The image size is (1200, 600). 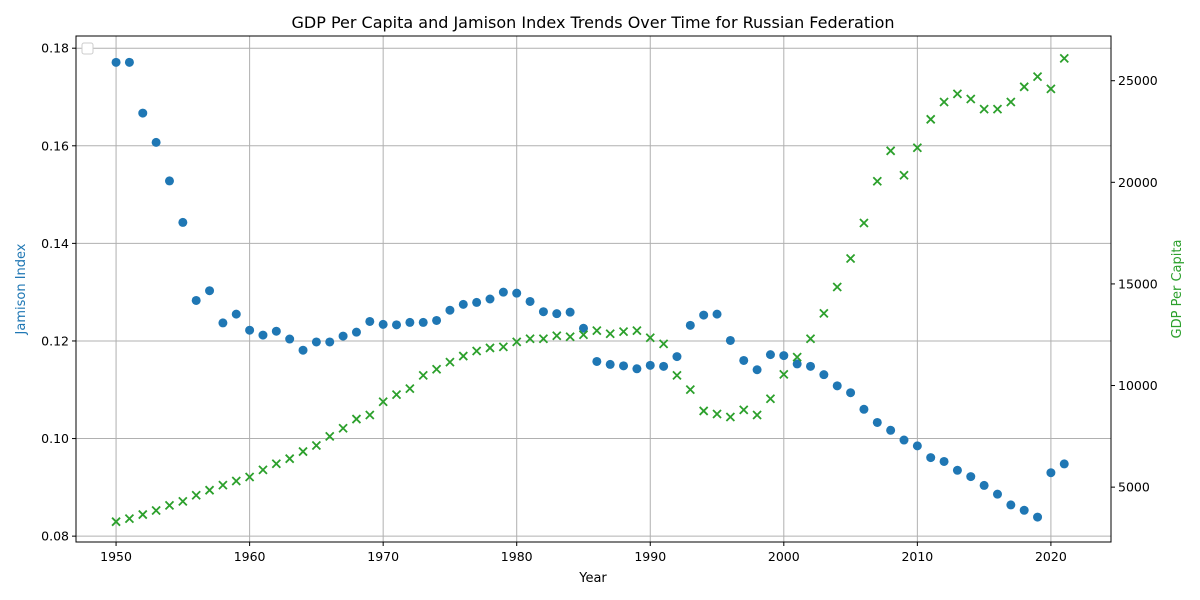 I want to click on left-y-tick-label: 0.12, so click(x=55, y=340).